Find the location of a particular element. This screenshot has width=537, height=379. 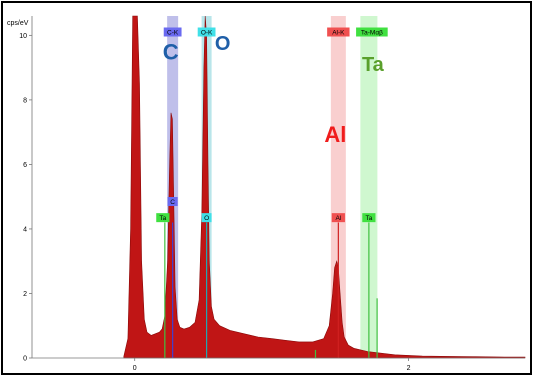

top-tag-o-bg is located at coordinates (206, 32).